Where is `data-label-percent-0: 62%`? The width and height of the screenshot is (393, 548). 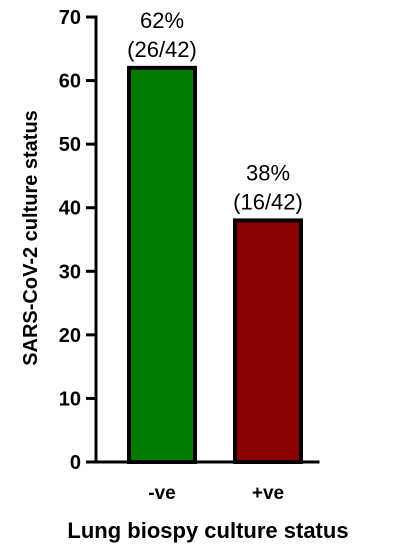 data-label-percent-0: 62% is located at coordinates (162, 20).